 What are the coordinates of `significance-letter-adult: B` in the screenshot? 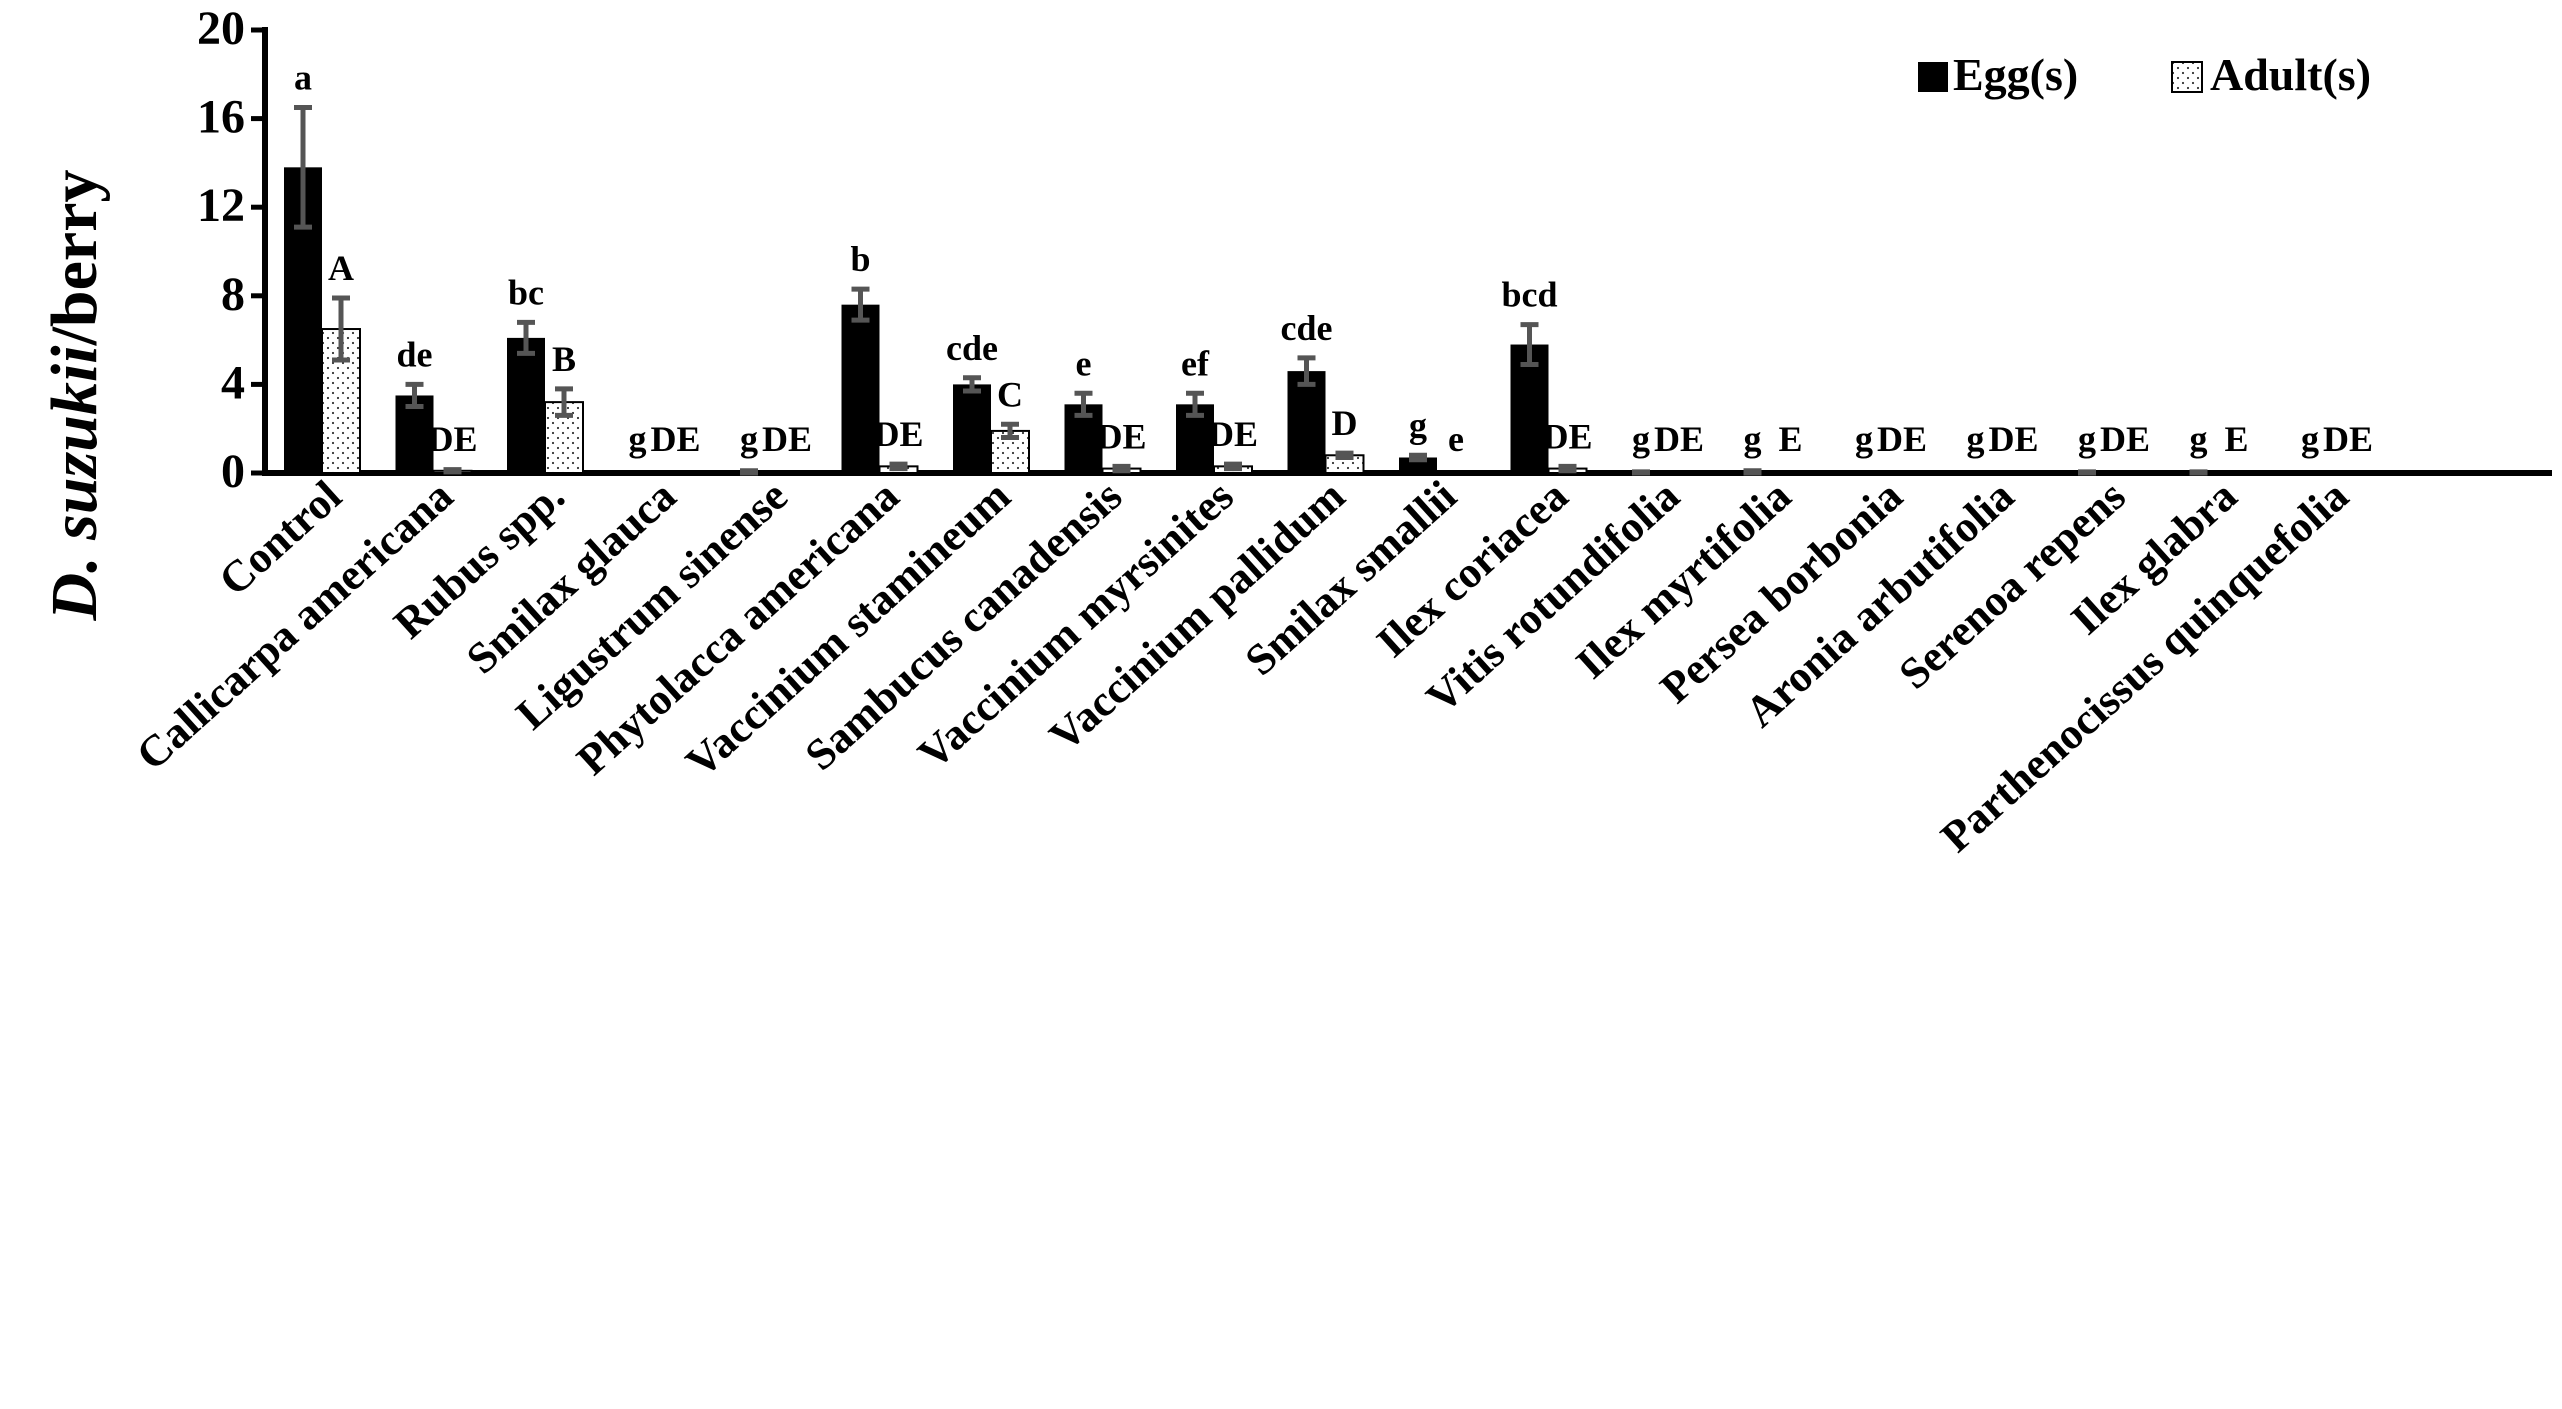 It's located at (564, 359).